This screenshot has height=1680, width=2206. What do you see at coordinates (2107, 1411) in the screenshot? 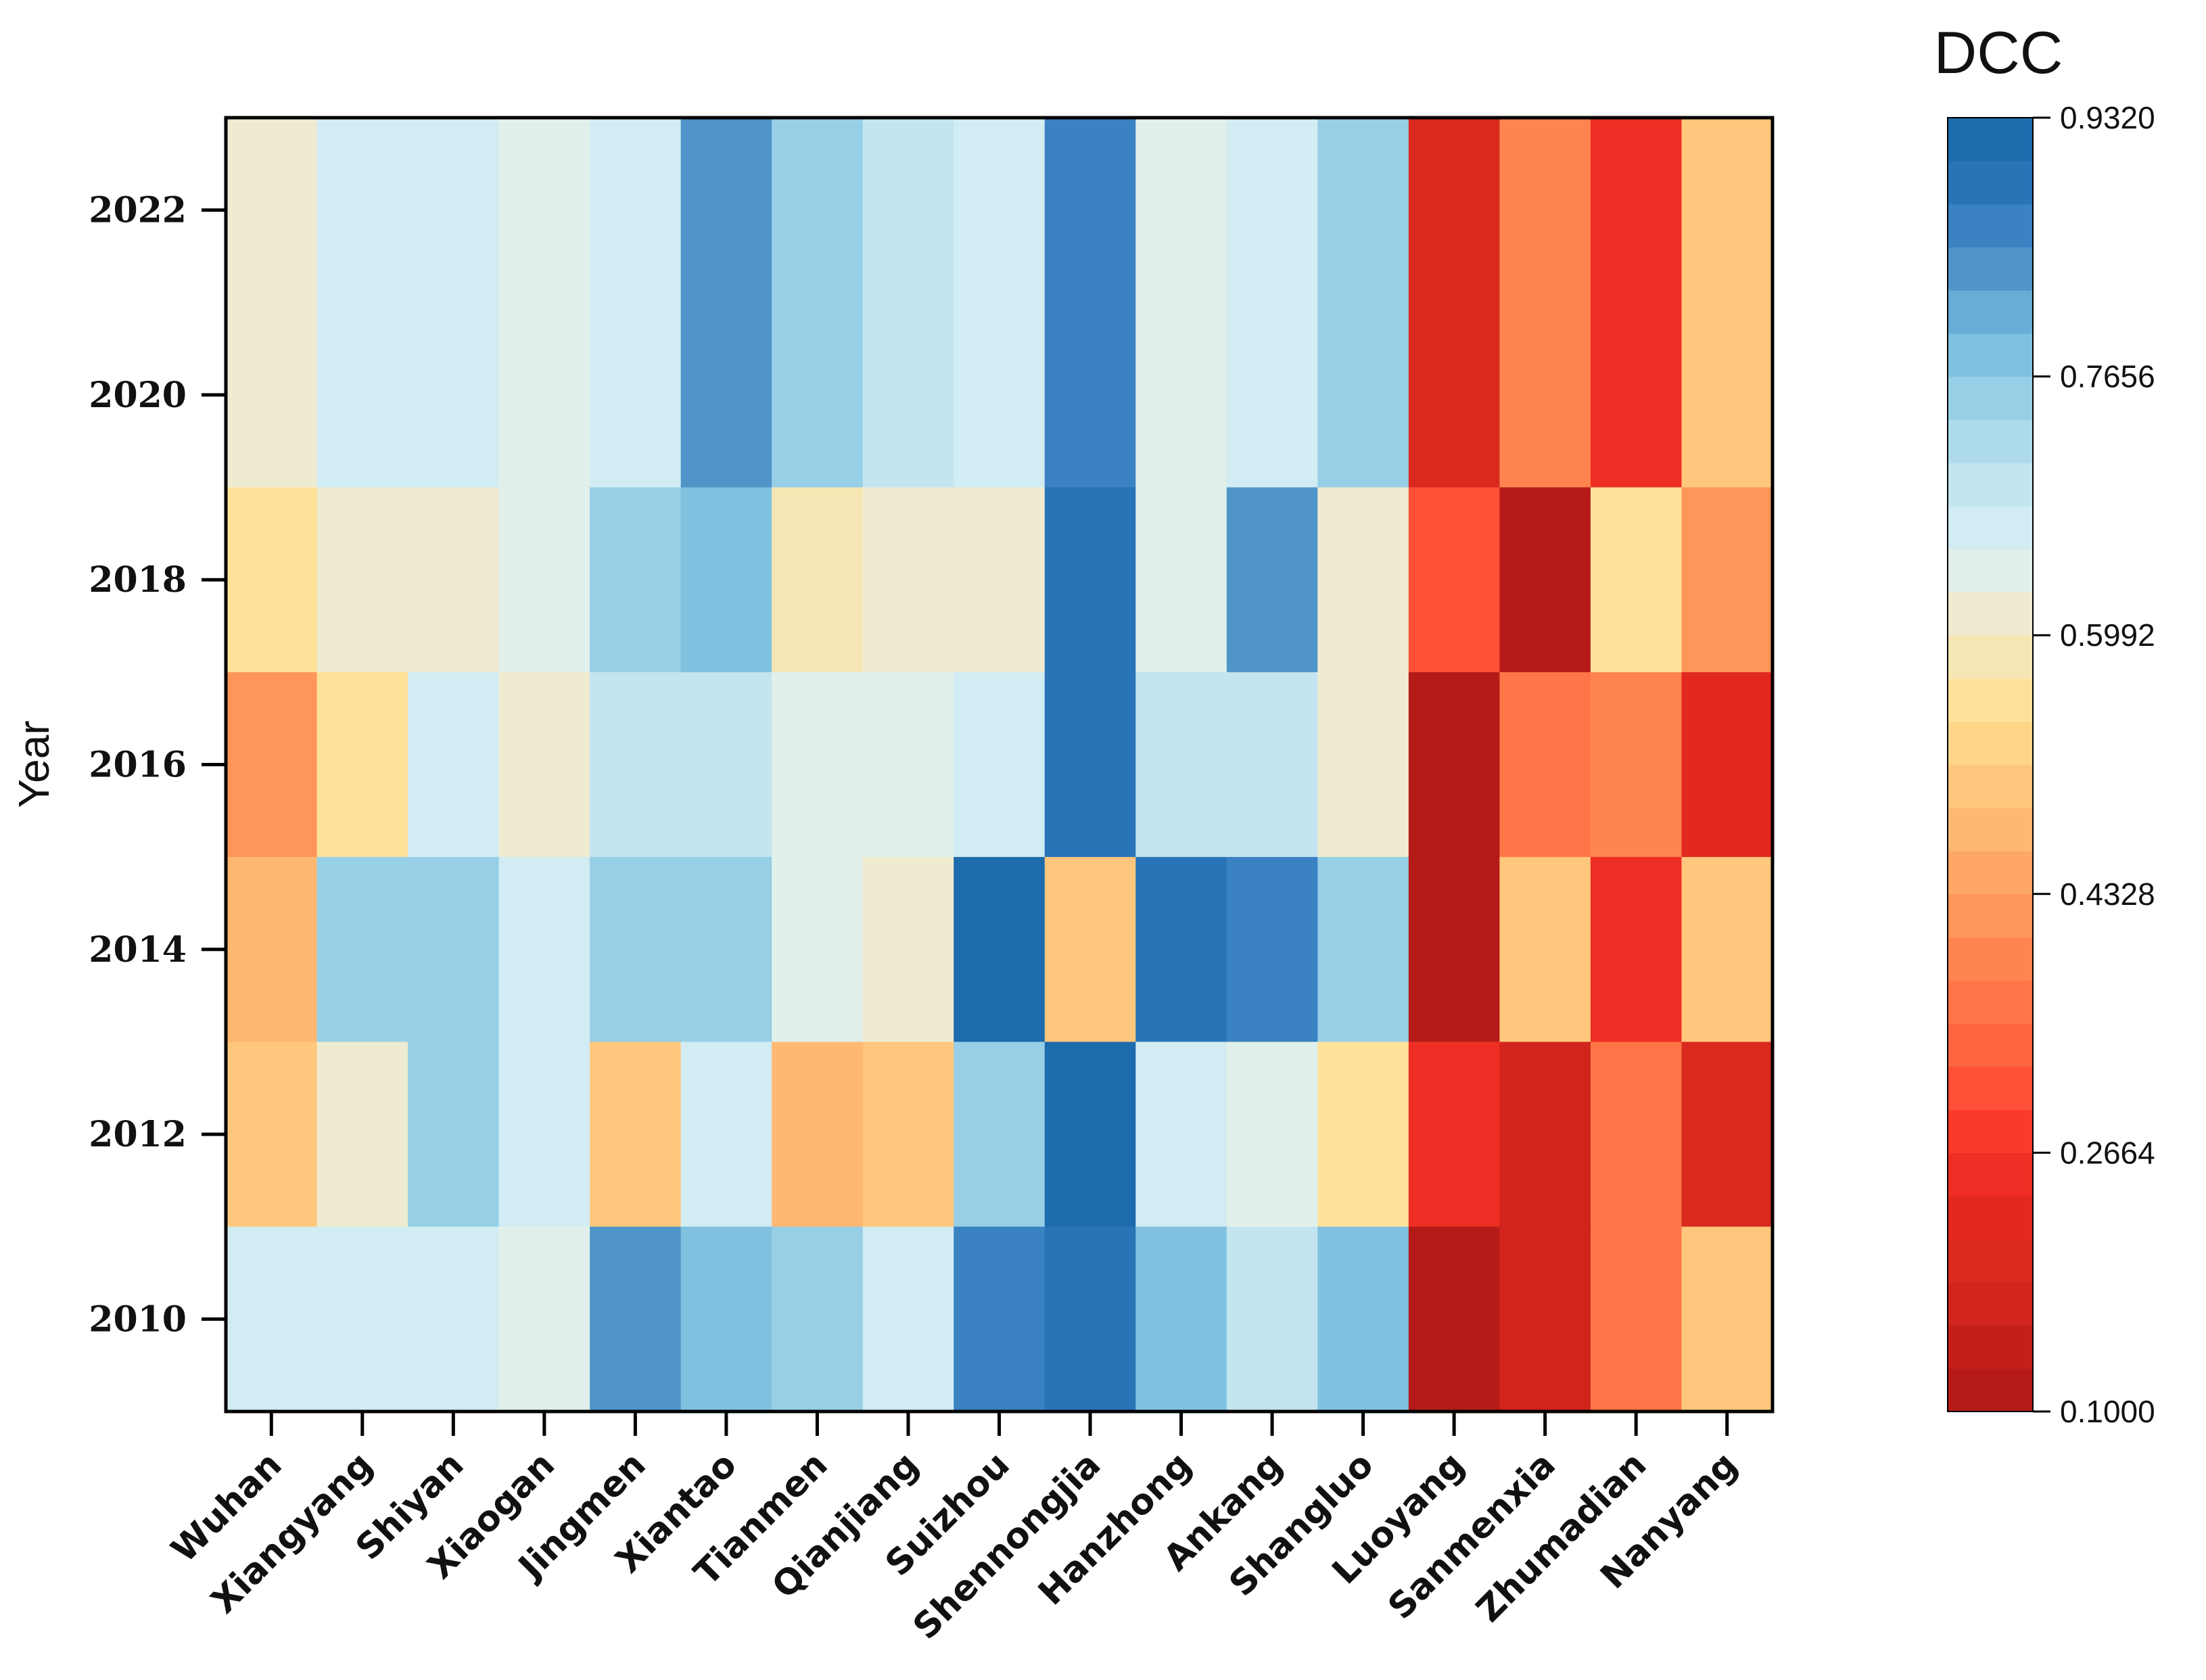
I see `colorbar-tick-label: 0.1000` at bounding box center [2107, 1411].